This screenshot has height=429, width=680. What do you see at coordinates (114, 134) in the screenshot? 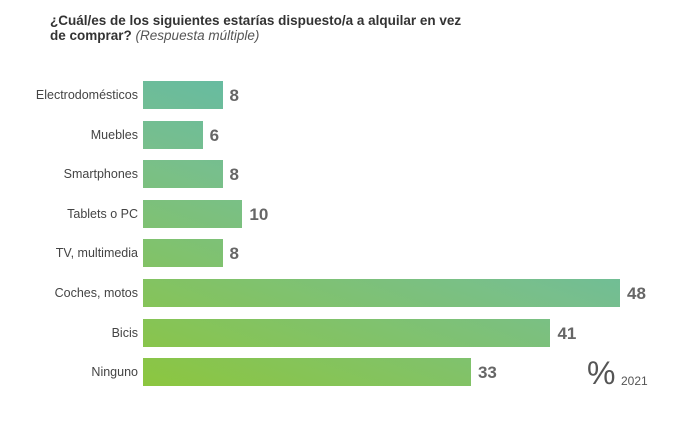
I see `category-label: Muebles` at bounding box center [114, 134].